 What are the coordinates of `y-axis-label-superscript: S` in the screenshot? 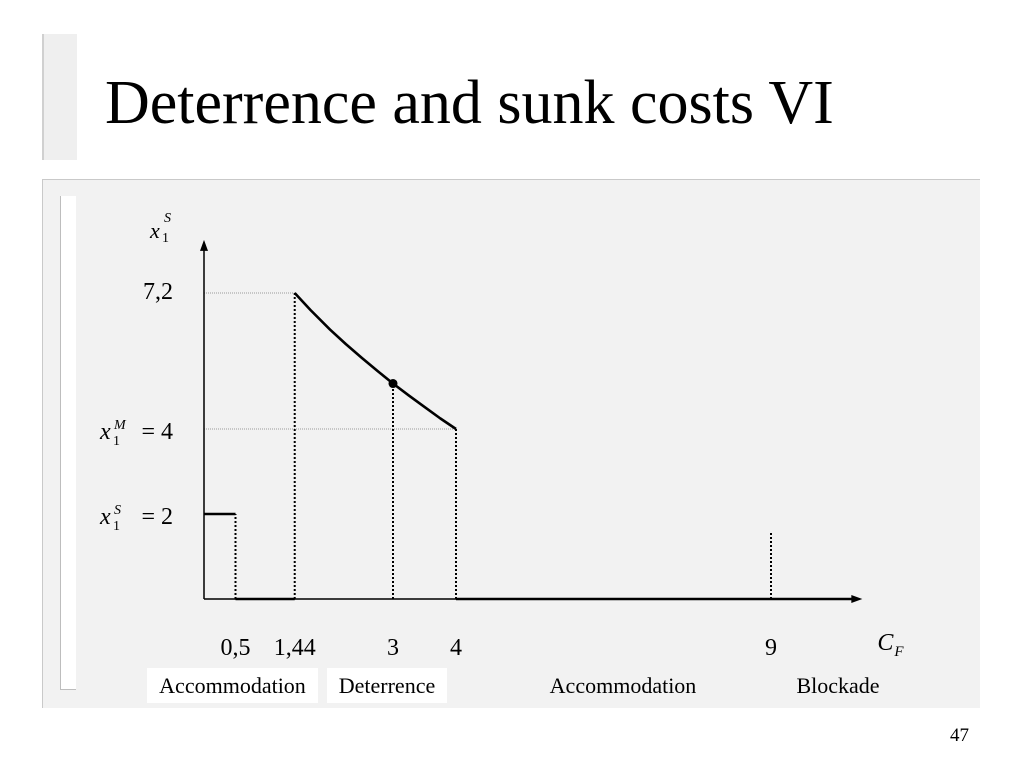 It's located at (167, 218).